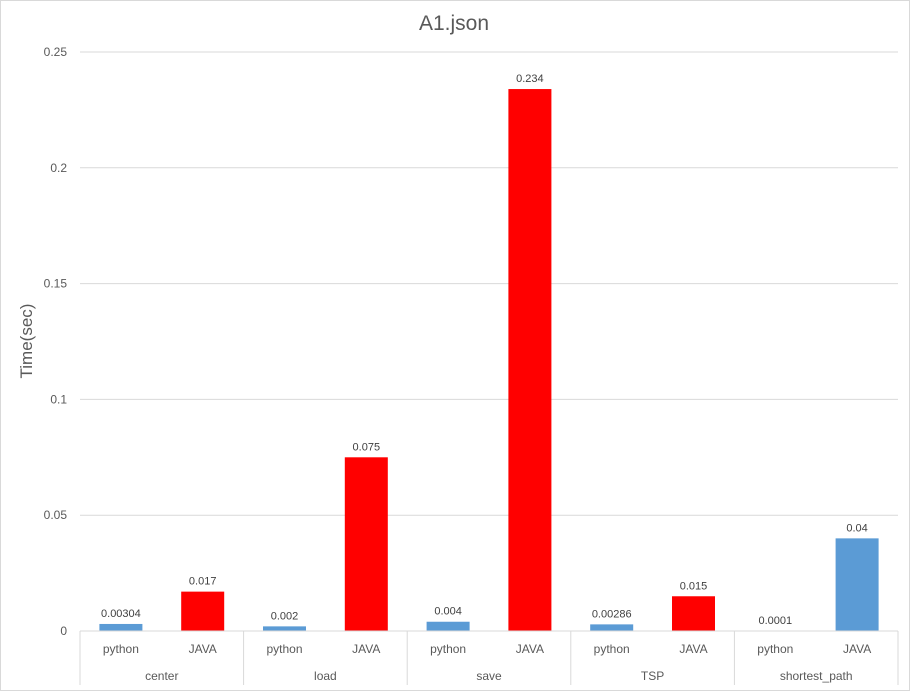 Image resolution: width=910 pixels, height=696 pixels. Describe the element at coordinates (857, 584) in the screenshot. I see `bar-shortest_path-JAVA` at that location.